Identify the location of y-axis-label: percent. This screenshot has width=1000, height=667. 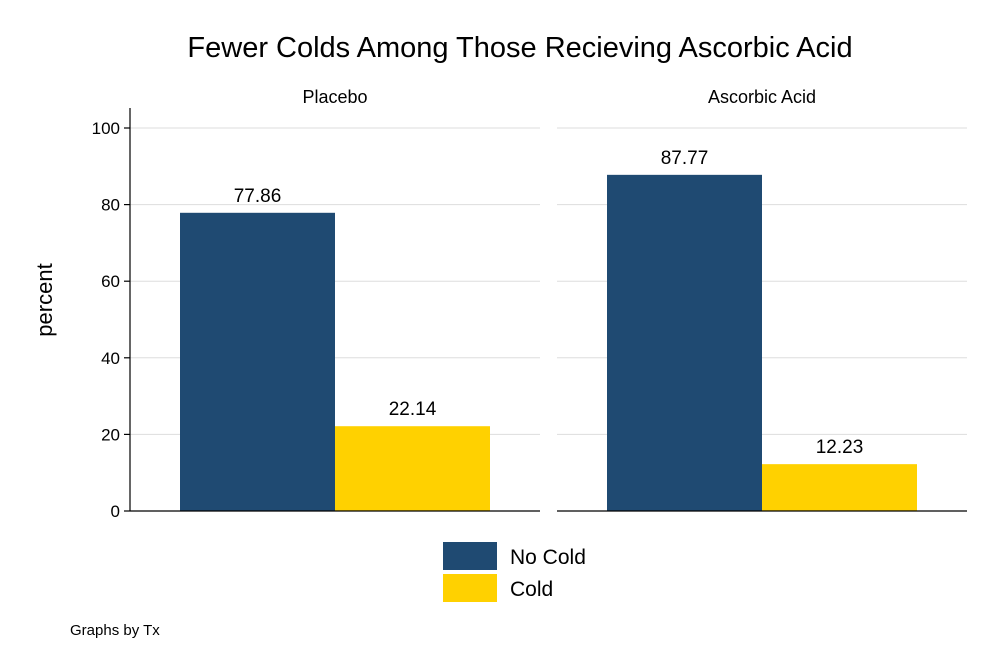
(44, 299).